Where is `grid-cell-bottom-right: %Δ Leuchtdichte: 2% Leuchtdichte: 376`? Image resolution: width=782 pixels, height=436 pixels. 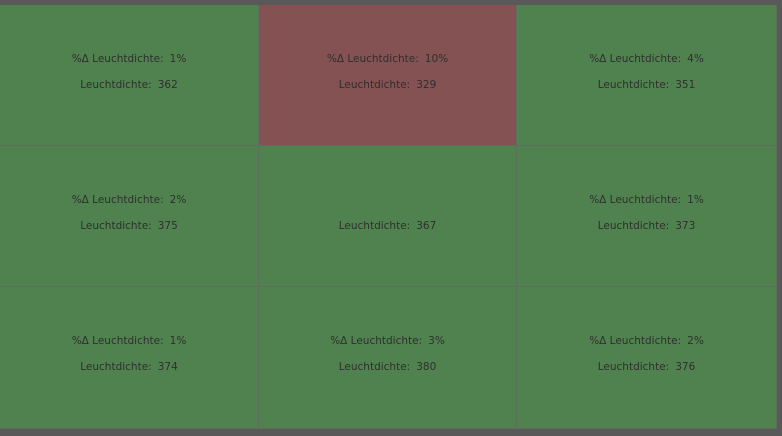 grid-cell-bottom-right: %Δ Leuchtdichte: 2% Leuchtdichte: 376 is located at coordinates (647, 358).